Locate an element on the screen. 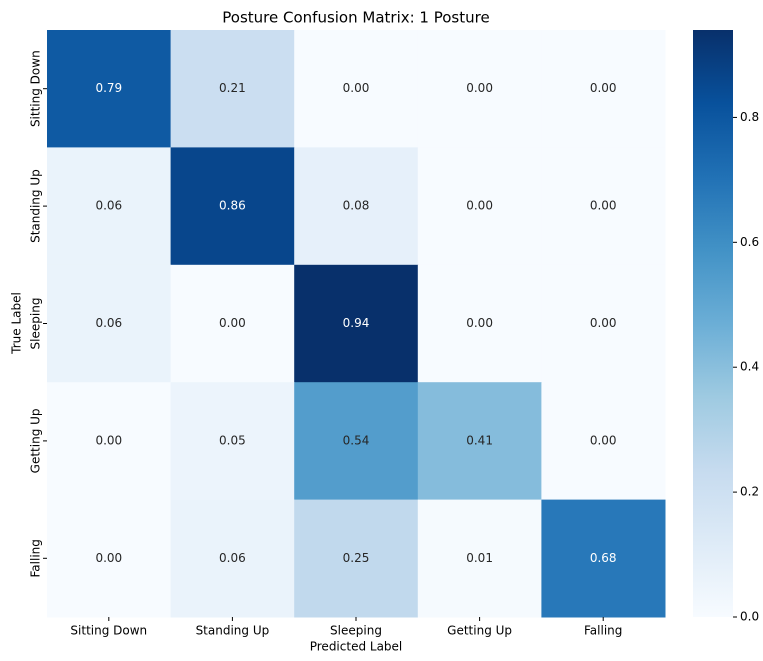 The height and width of the screenshot is (661, 763). colorbar-tick-label: 0.8 is located at coordinates (749, 117).